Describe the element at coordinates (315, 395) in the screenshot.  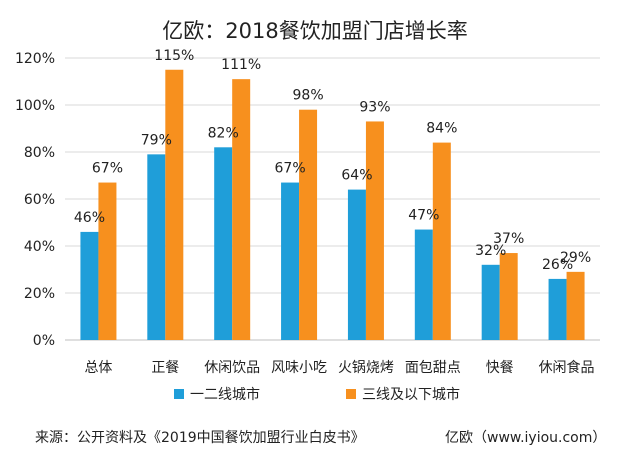
I see `legend: 一二线城市 三线及以下城市` at that location.